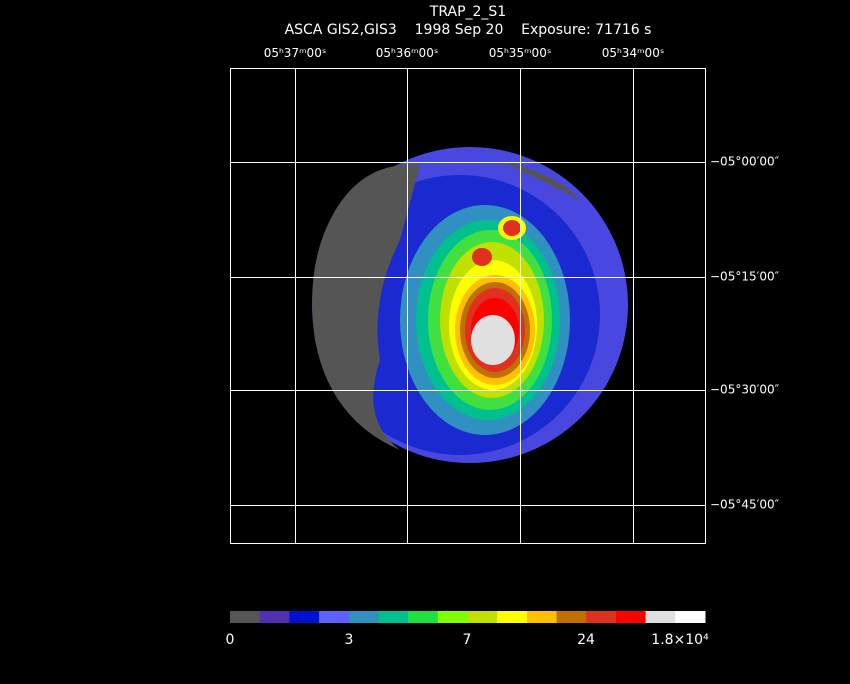 The image size is (850, 684). What do you see at coordinates (230, 640) in the screenshot?
I see `colorbar-label: 0` at bounding box center [230, 640].